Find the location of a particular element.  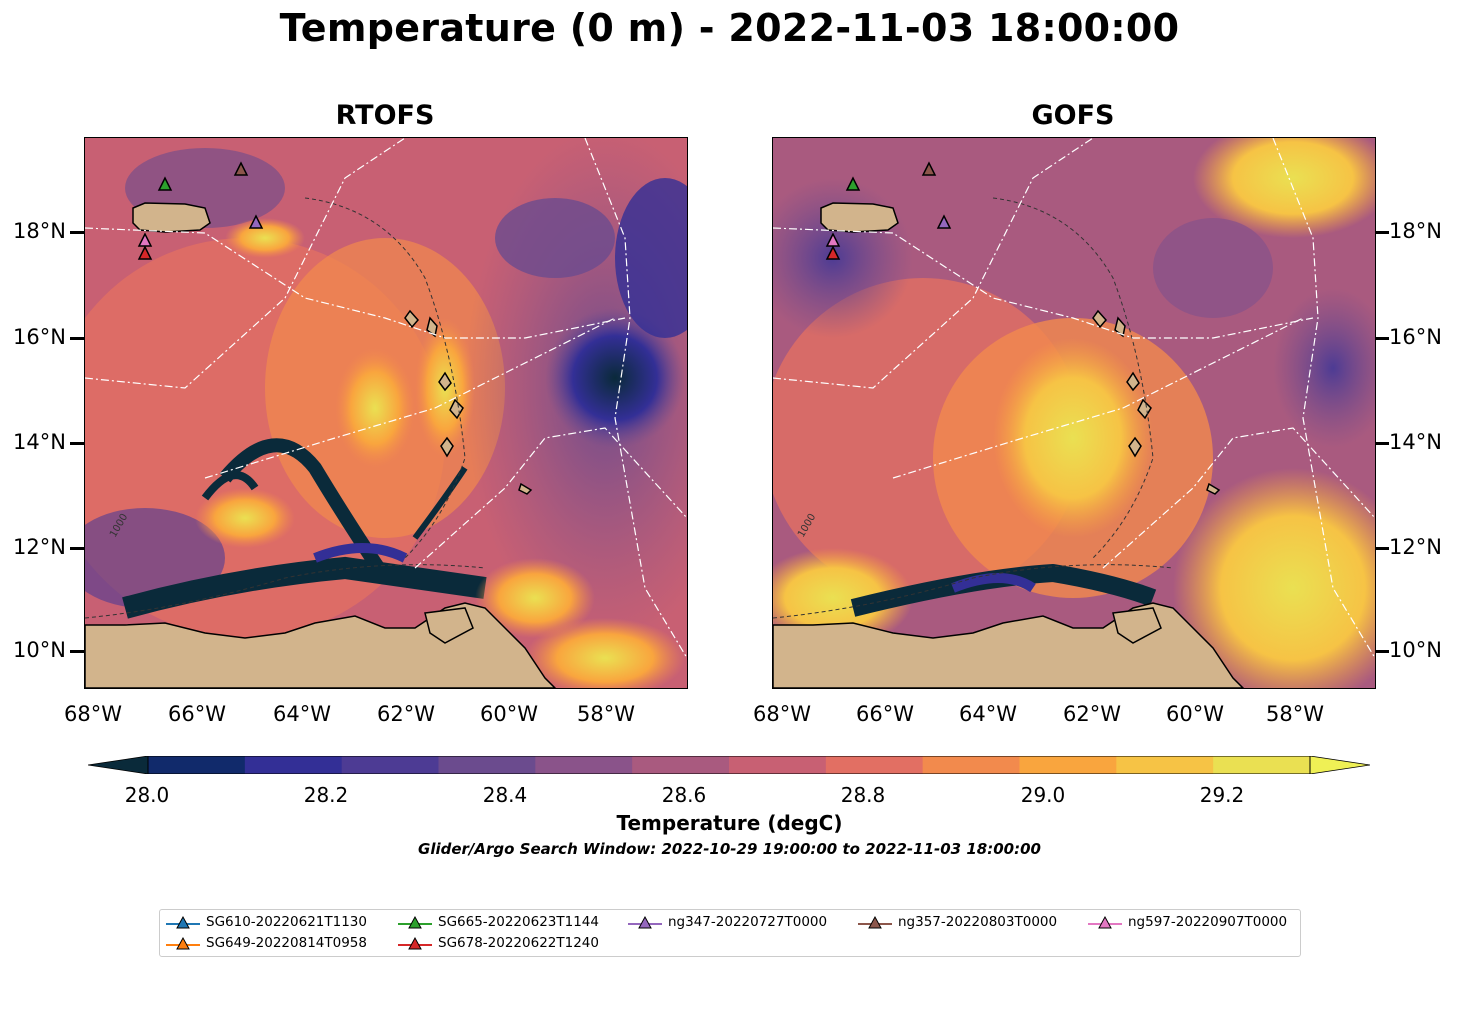

colorbar is located at coordinates (729, 765).